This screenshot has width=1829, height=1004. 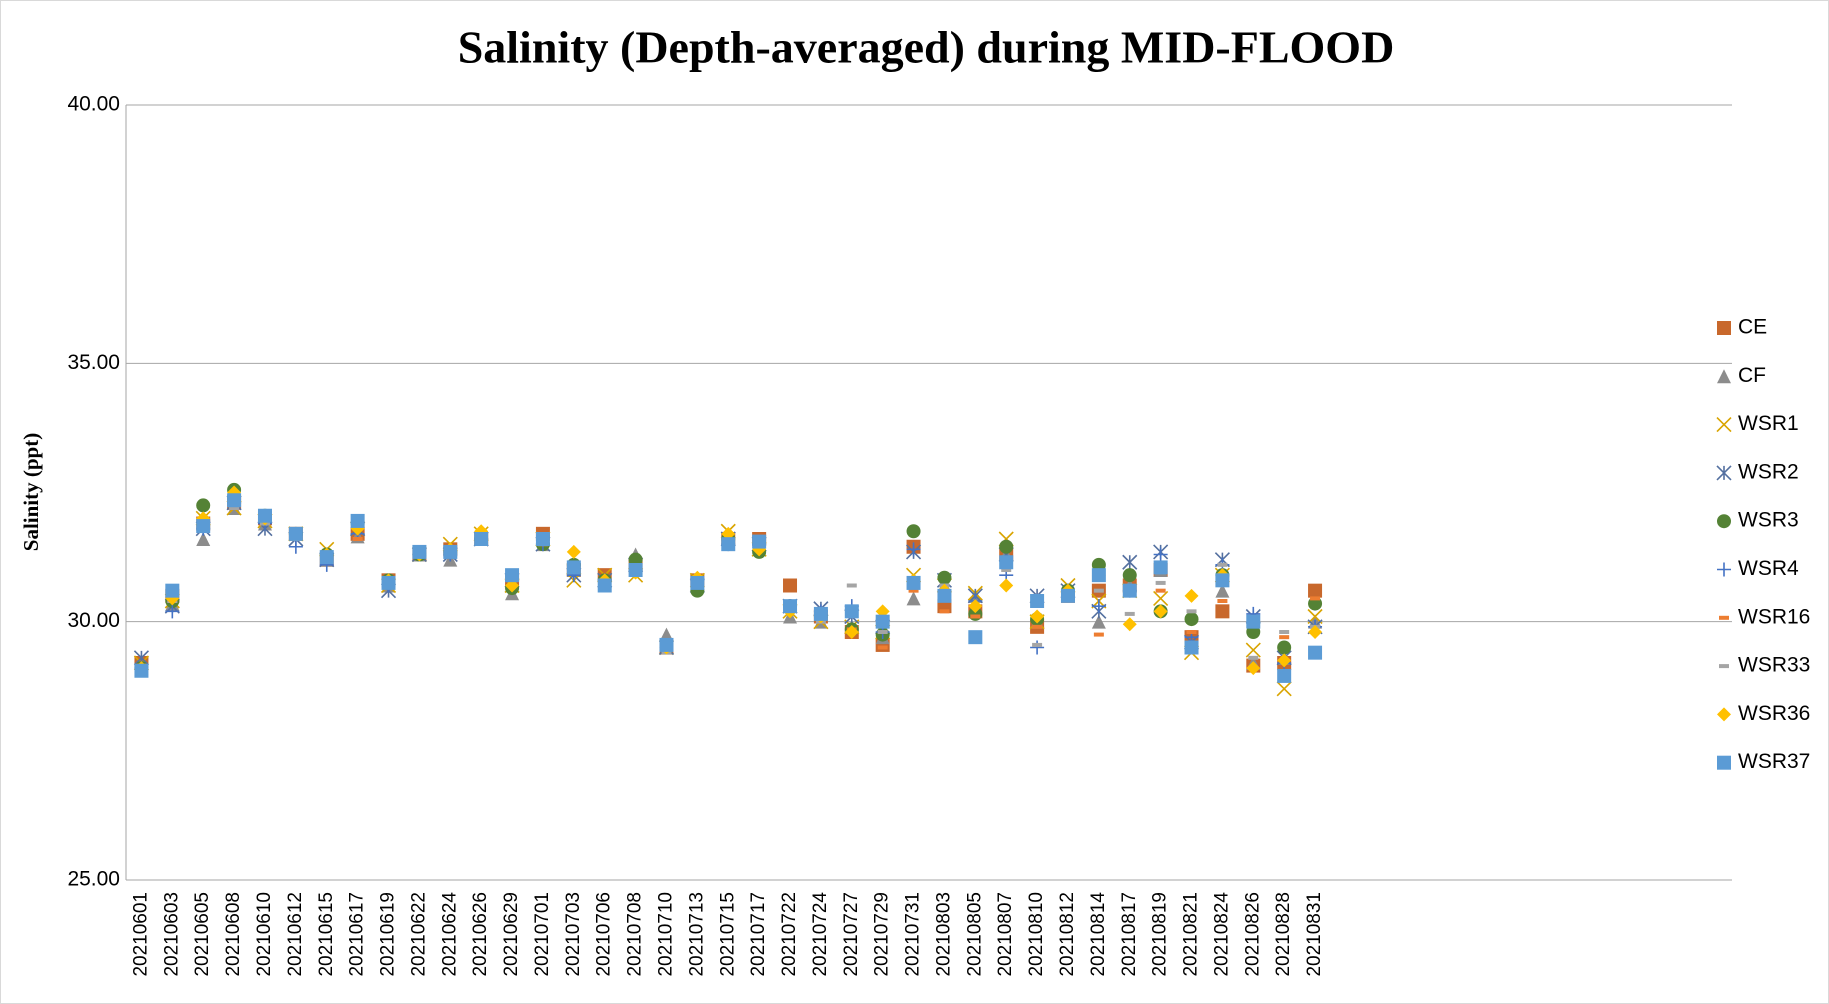 I want to click on x-tick-label: 20210807, so click(x=1005, y=934).